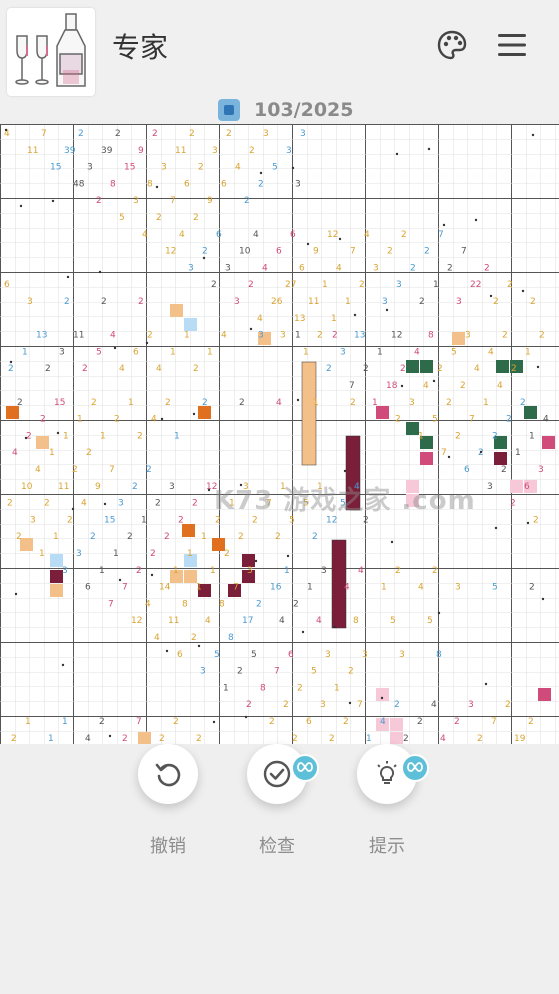  What do you see at coordinates (168, 846) in the screenshot?
I see `undo-label: 撤销` at bounding box center [168, 846].